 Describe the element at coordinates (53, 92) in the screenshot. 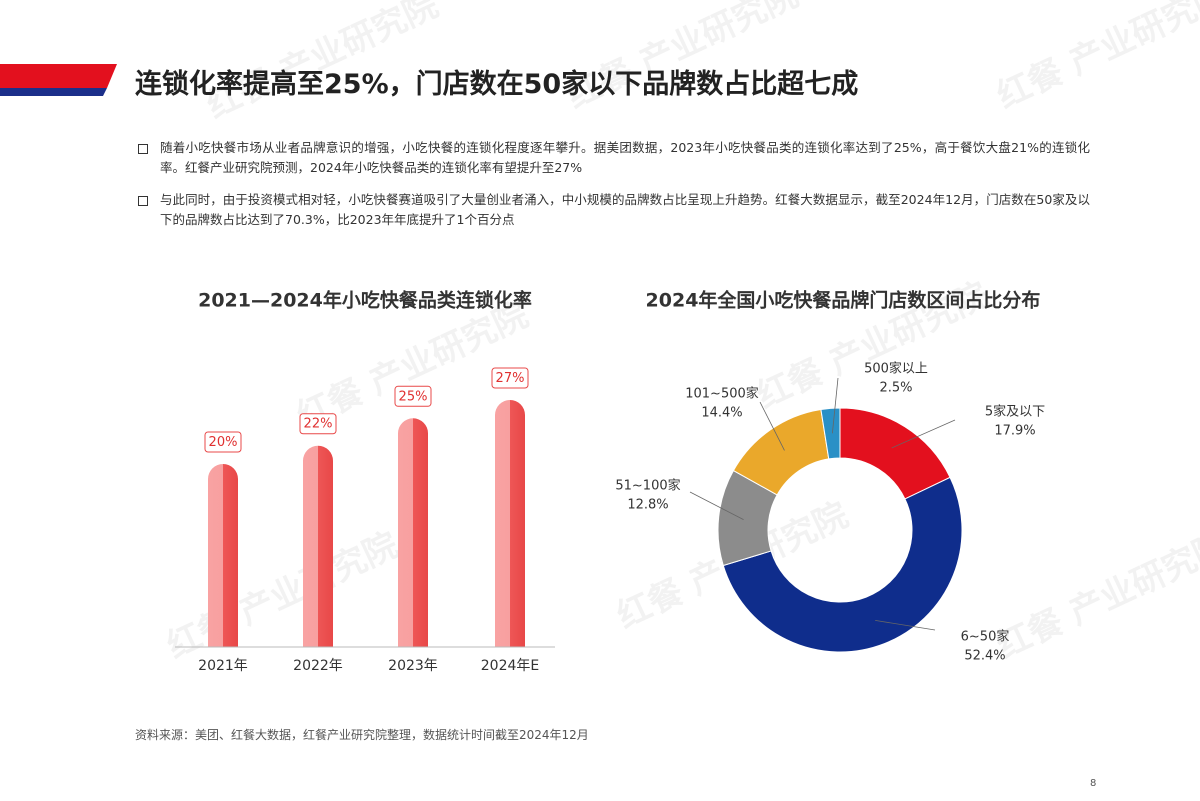

I see `banner-blue` at that location.